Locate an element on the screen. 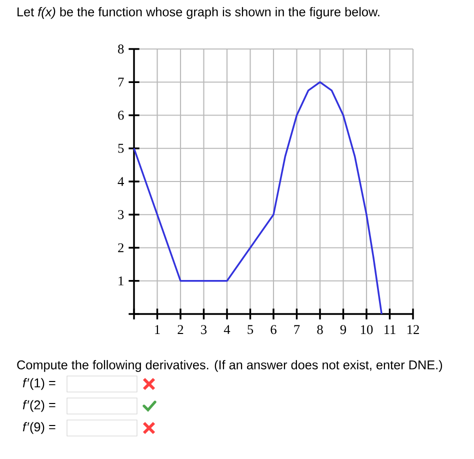 Image resolution: width=474 pixels, height=459 pixels. x-tick-label: 8 is located at coordinates (320, 329).